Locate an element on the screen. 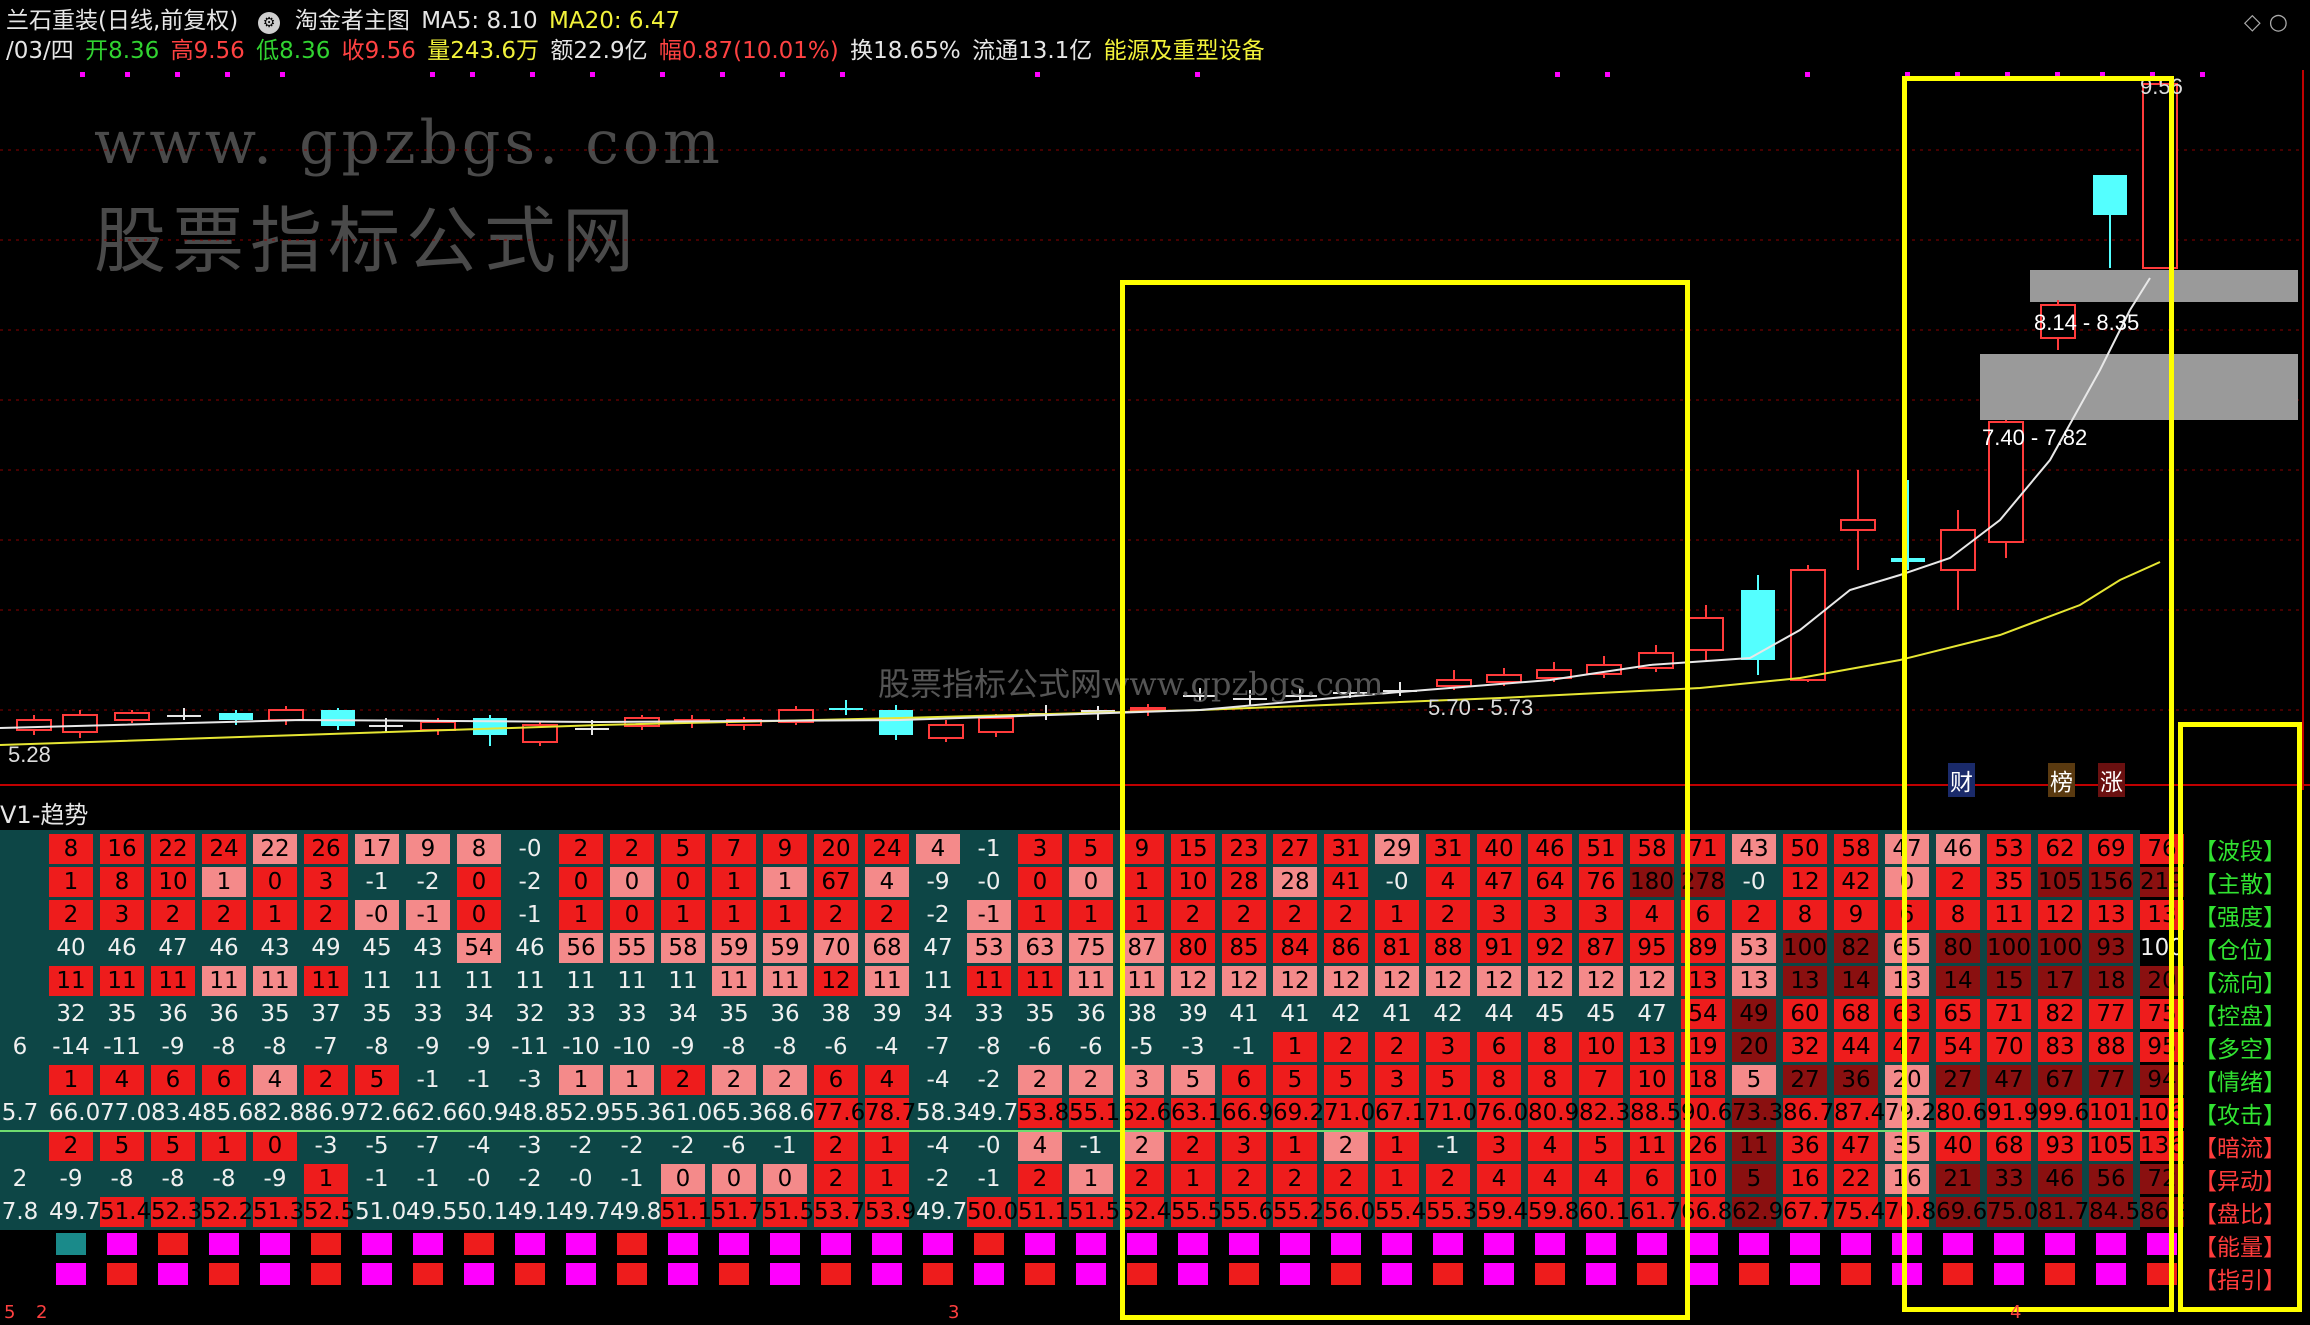  sector-label: 能源及重型设备 is located at coordinates (1184, 51).